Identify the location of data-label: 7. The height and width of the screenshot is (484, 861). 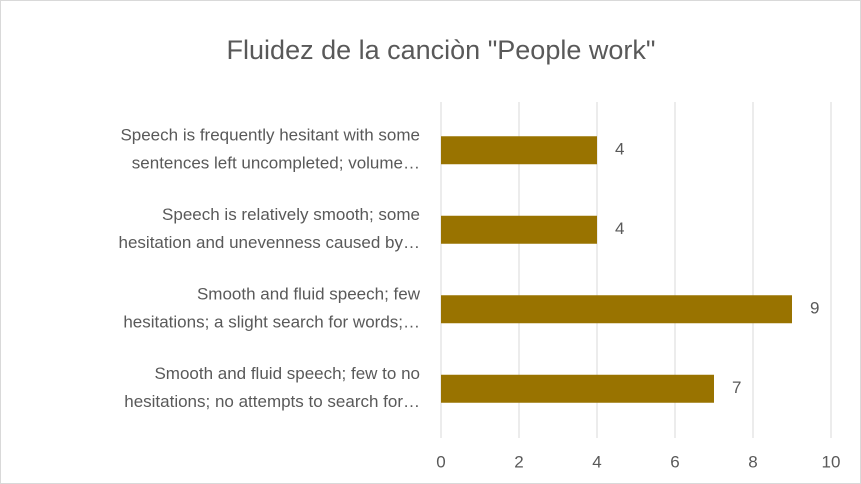
(736, 387).